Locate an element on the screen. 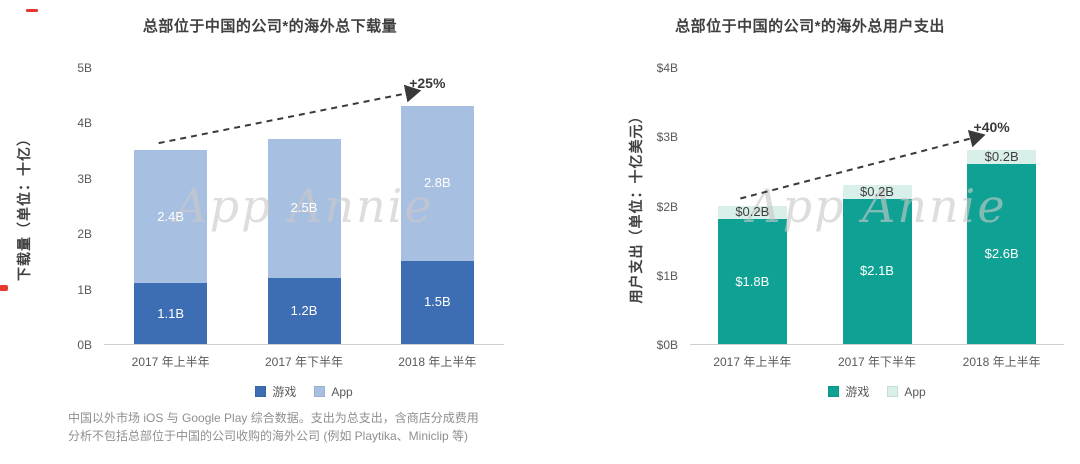 The width and height of the screenshot is (1080, 464). y-tick-label: $0B is located at coordinates (667, 345).